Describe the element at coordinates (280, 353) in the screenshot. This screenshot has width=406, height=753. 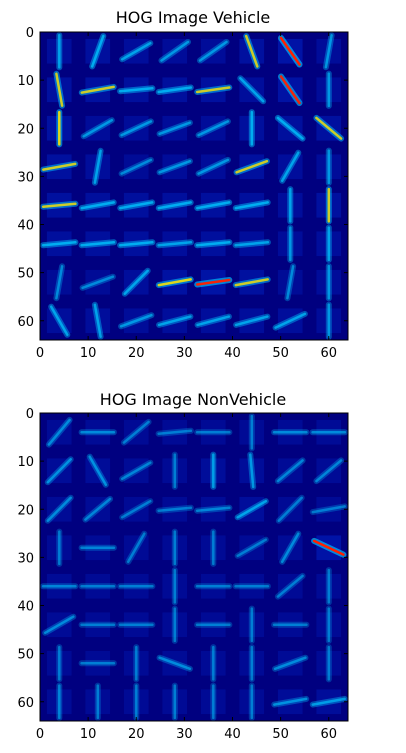
I see `x-tick-label: 50` at that location.